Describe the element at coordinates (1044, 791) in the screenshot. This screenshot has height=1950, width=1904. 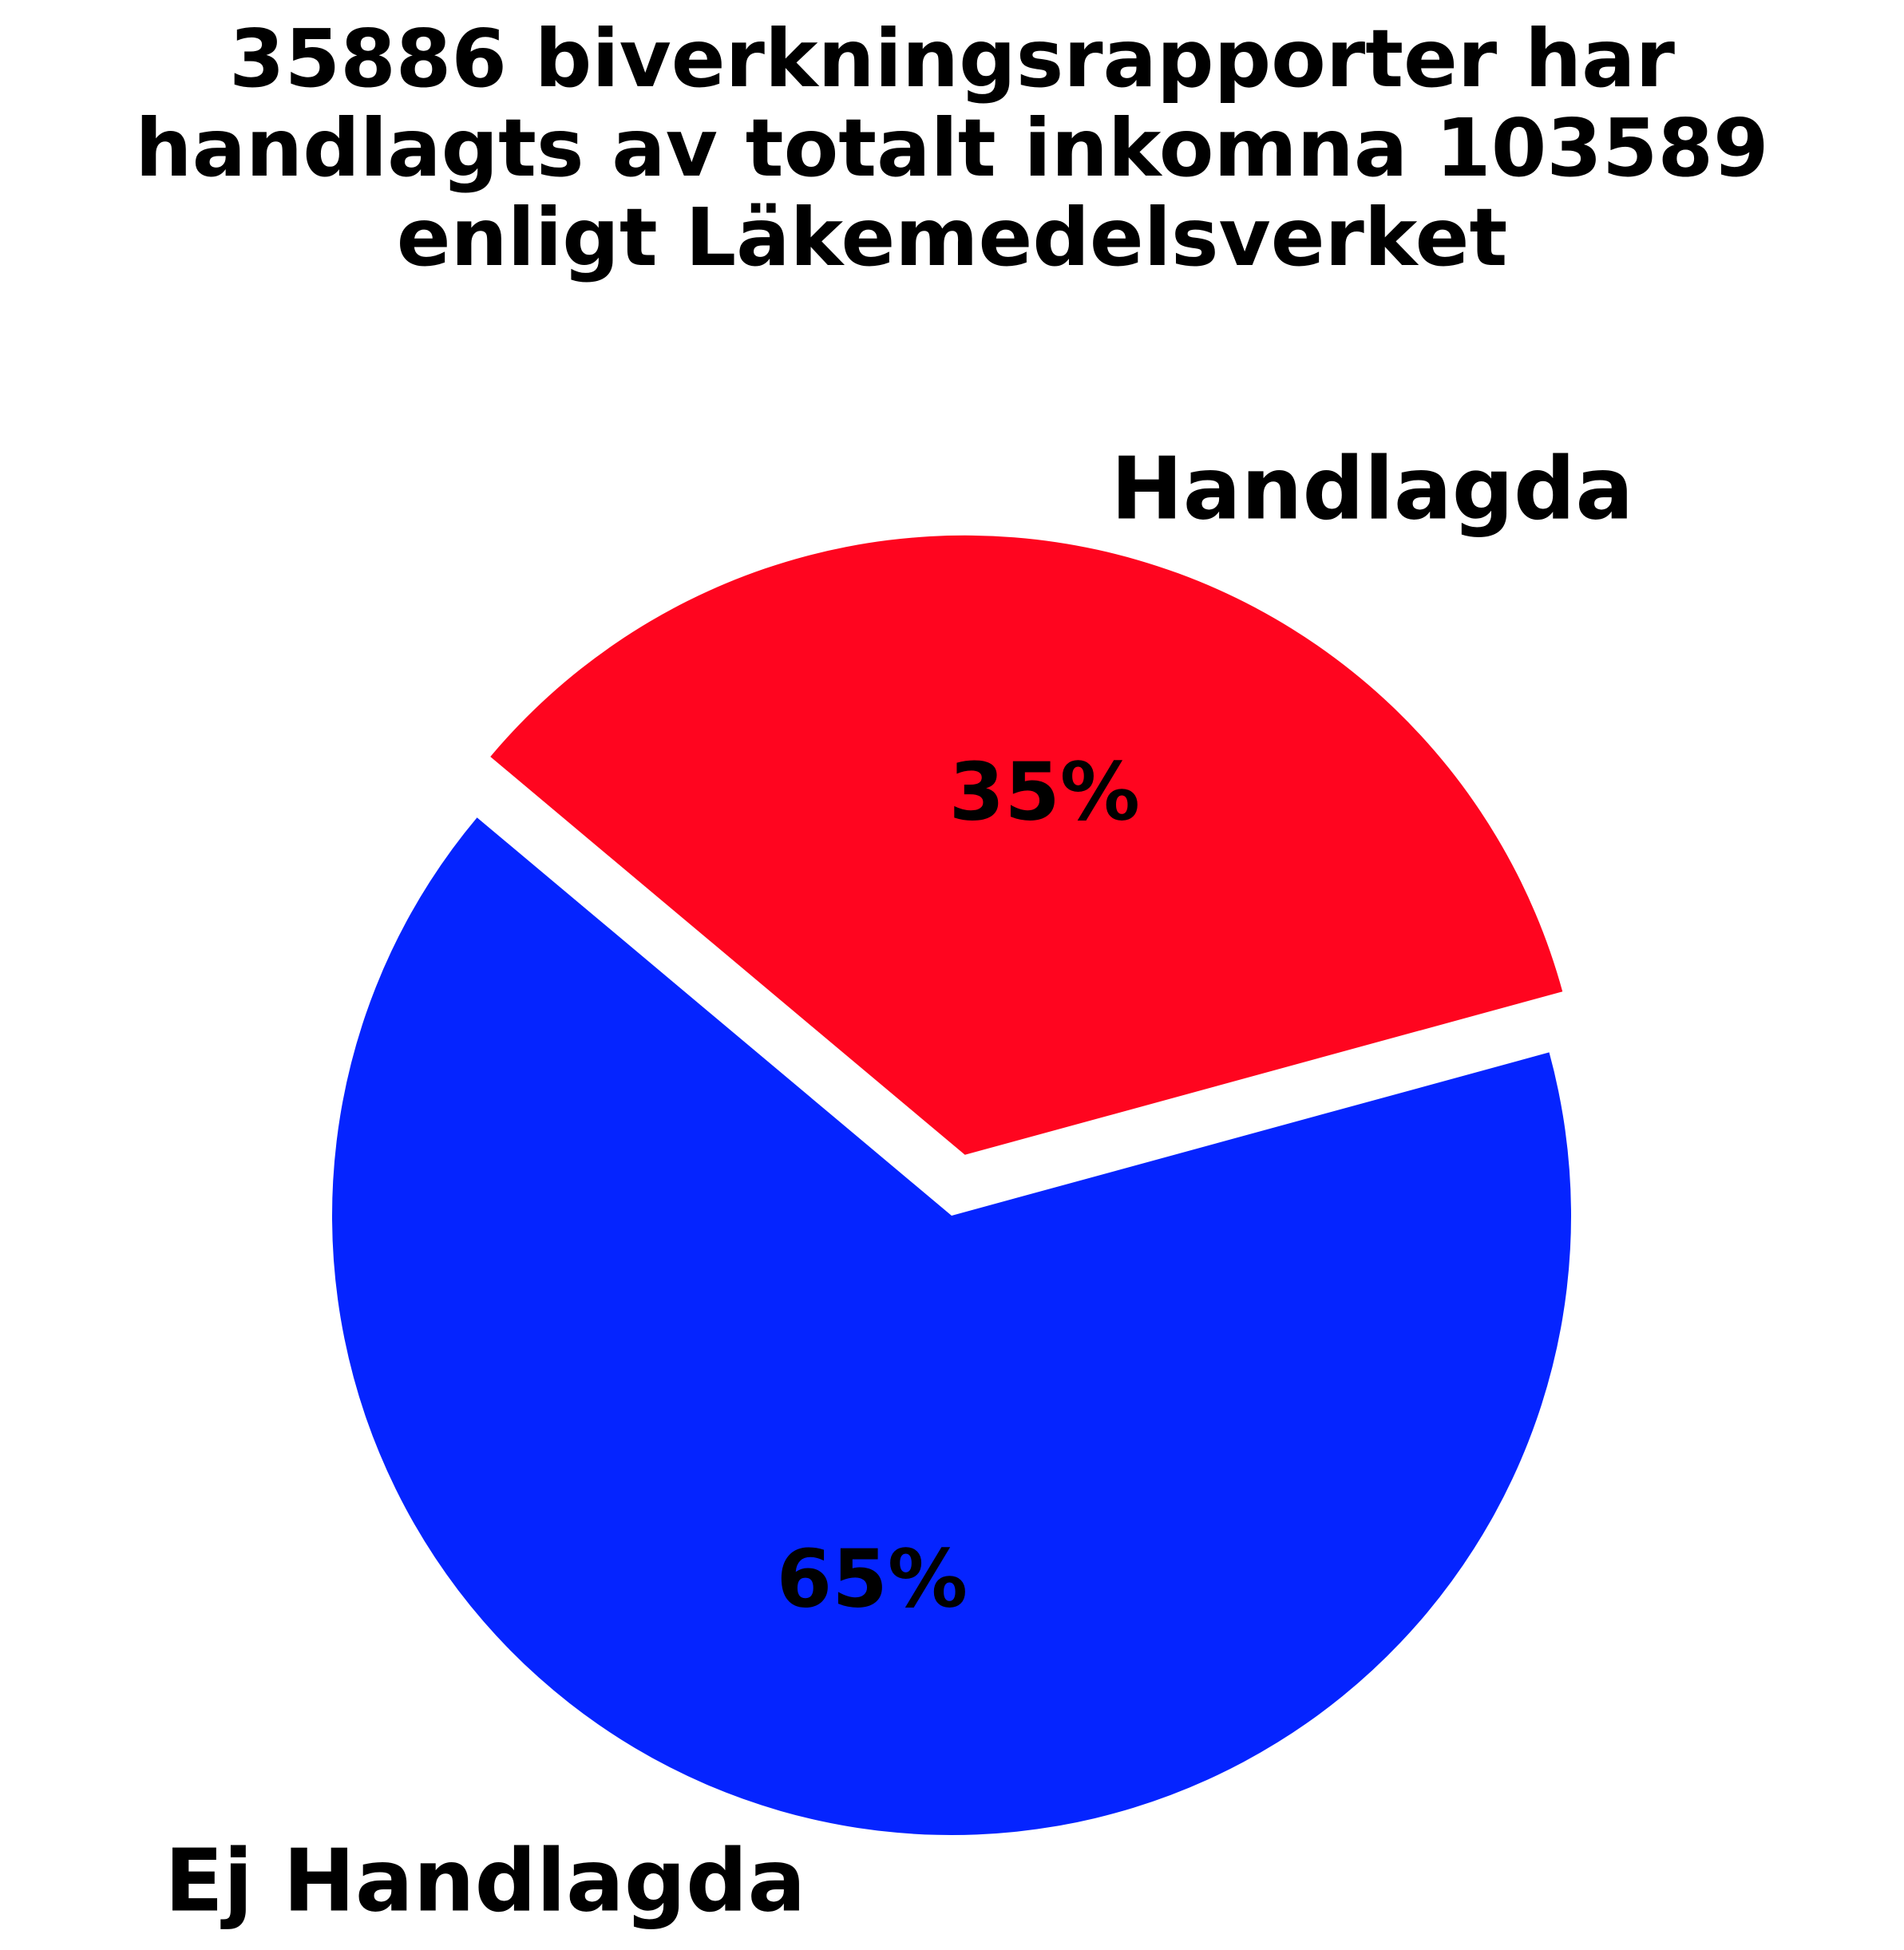
I see `pie-percent-label-handlagda: 35%` at that location.